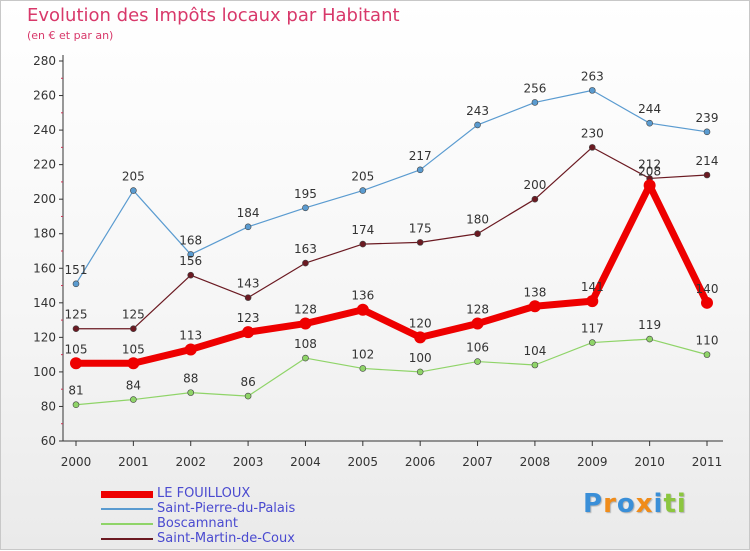 Image resolution: width=750 pixels, height=551 pixels. I want to click on y-tick-label: 280, so click(44, 61).